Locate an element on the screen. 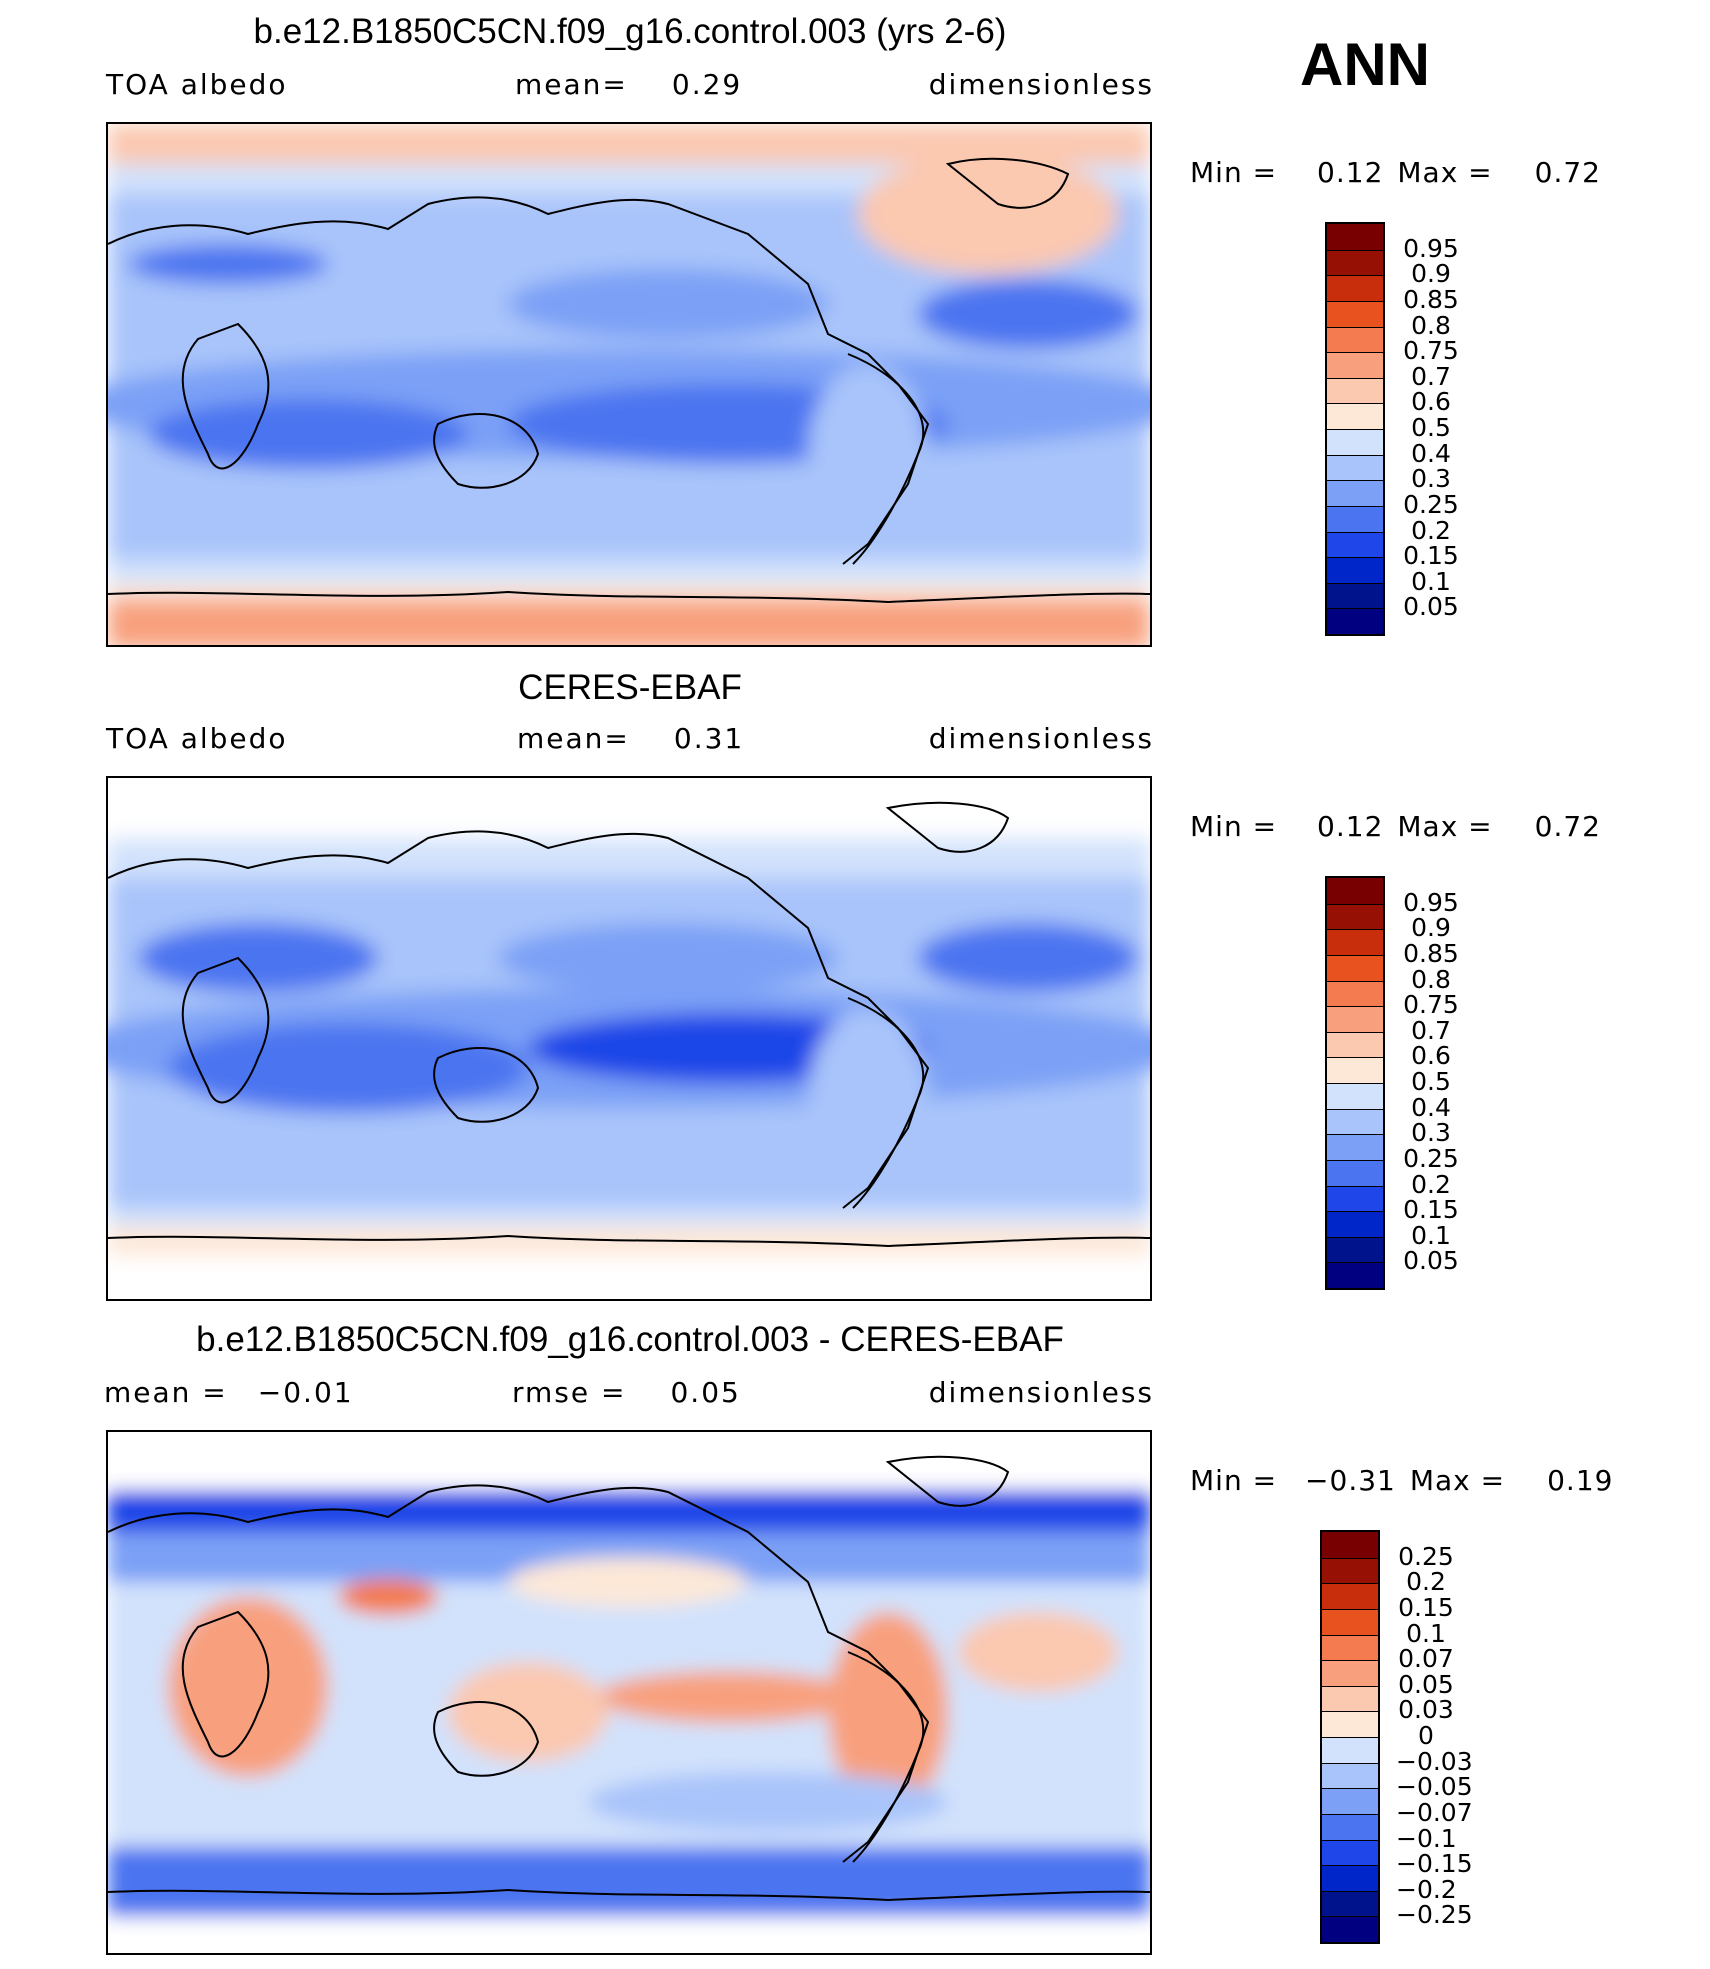 This screenshot has width=1710, height=1969. colorbar-tick-label: 0 is located at coordinates (1426, 1735).